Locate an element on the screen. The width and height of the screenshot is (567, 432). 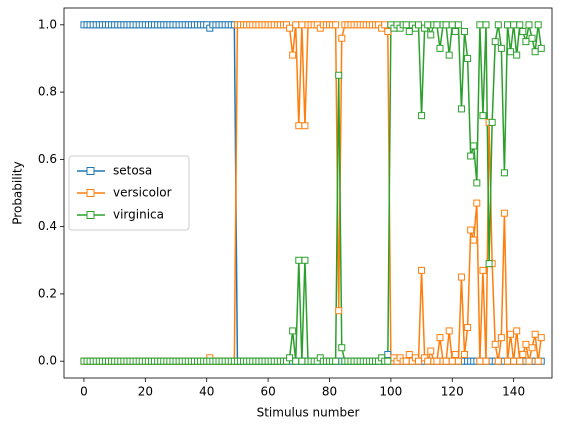
y-tick-label: 0.4 is located at coordinates (47, 226).